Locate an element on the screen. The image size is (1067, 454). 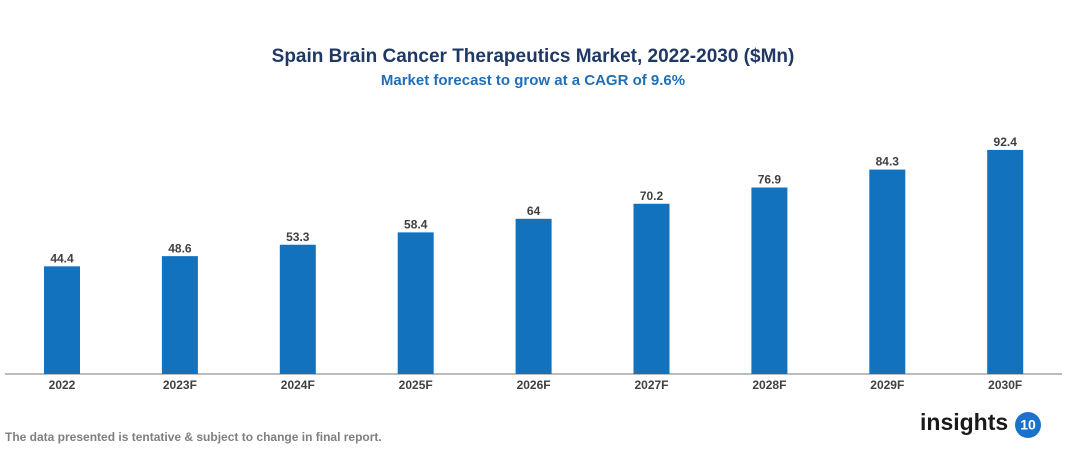
x-tick-label: 2023F is located at coordinates (180, 385).